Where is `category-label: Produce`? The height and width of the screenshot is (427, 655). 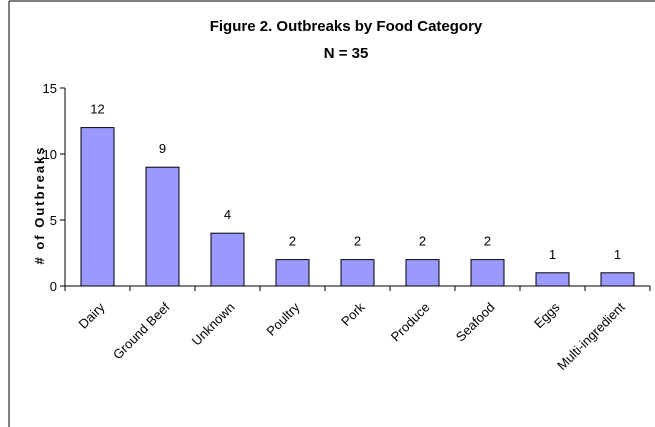
category-label: Produce is located at coordinates (410, 322).